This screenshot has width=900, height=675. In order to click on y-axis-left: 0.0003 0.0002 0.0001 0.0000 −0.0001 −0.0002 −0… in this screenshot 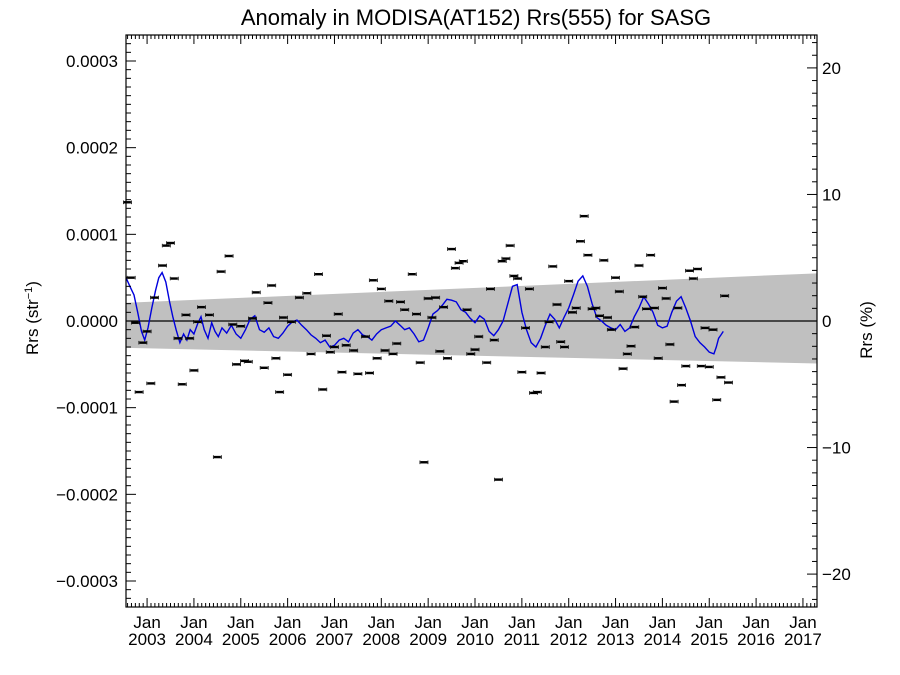, I will do `click(96, 321)`.